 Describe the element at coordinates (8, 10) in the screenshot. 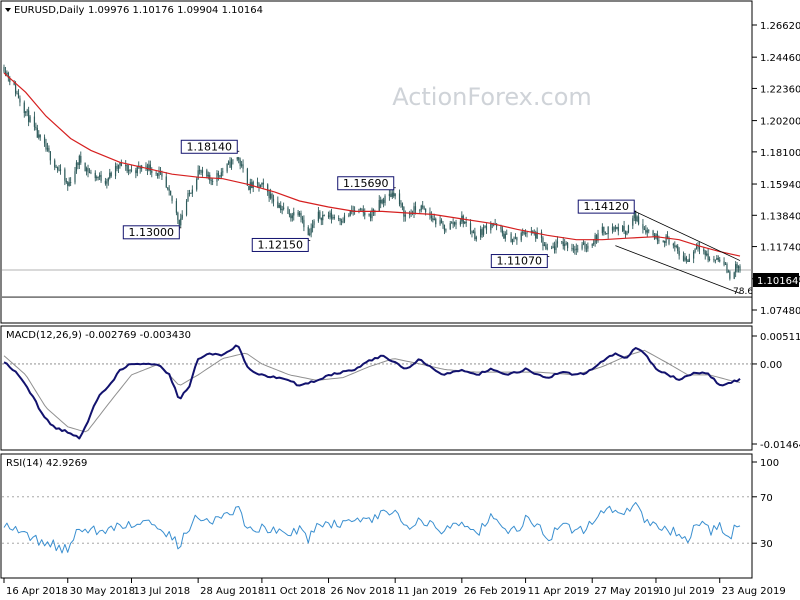

I see `collapse-arrow-icon` at that location.